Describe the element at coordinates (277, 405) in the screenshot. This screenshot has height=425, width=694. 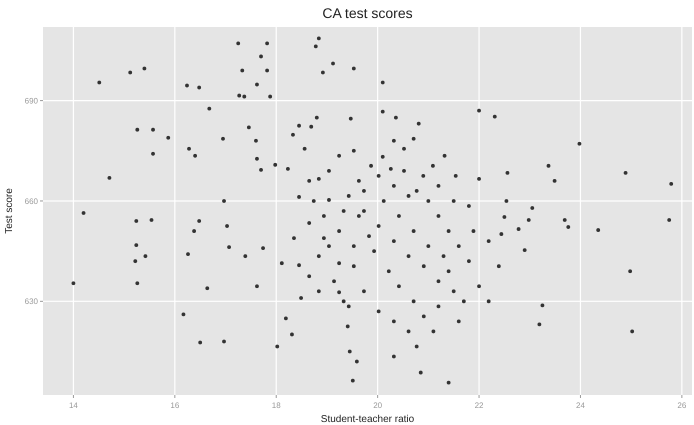
I see `x-tick-label: 18` at that location.